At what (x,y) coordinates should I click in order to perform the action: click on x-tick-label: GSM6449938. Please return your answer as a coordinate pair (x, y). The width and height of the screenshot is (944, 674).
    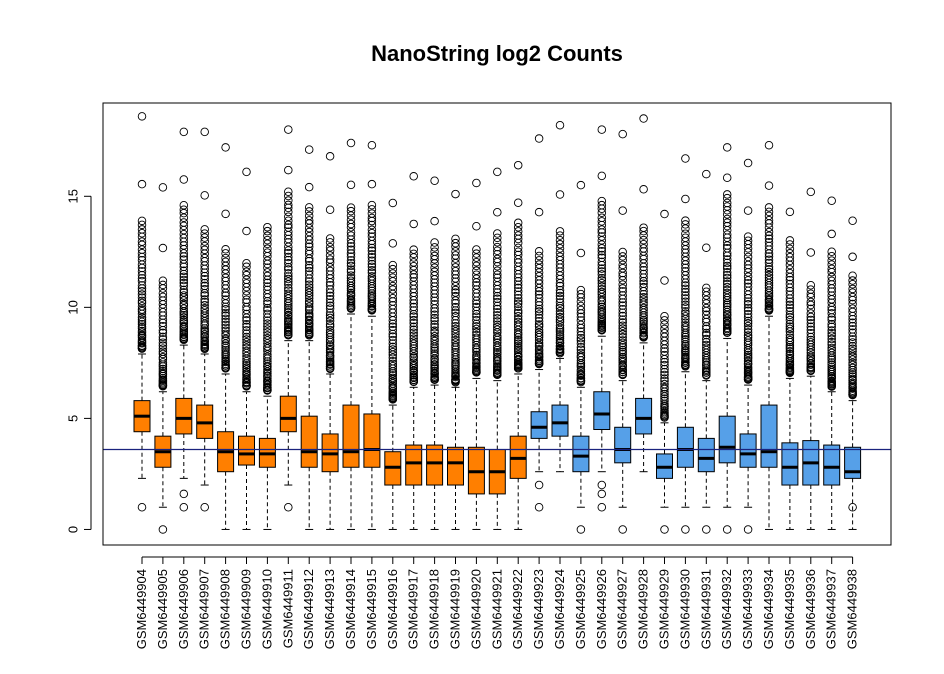
    Looking at the image, I should click on (852, 609).